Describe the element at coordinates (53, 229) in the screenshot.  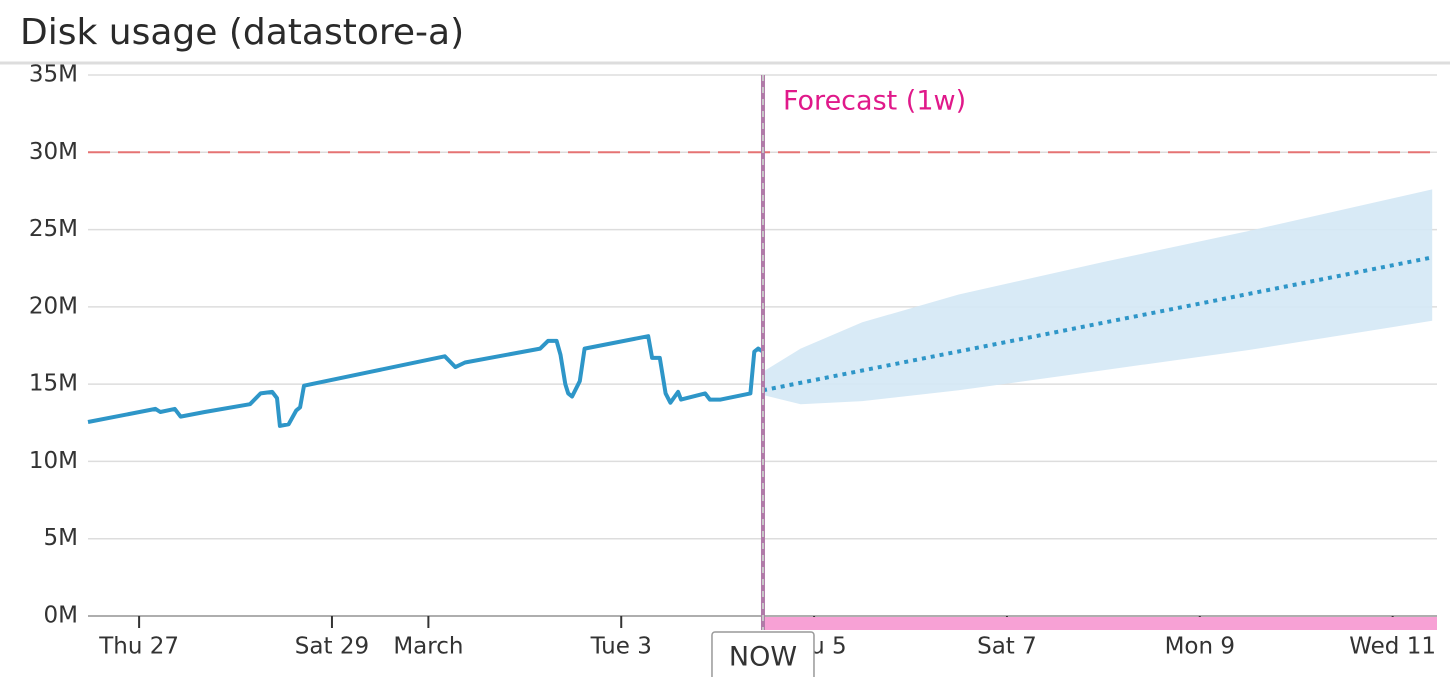
I see `y-tick-label: 25M` at that location.